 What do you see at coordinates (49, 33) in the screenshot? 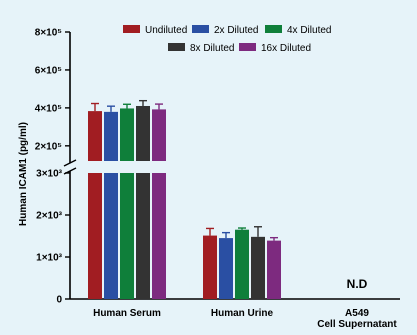
I see `y-tick-label: 8×10⁵` at bounding box center [49, 33].